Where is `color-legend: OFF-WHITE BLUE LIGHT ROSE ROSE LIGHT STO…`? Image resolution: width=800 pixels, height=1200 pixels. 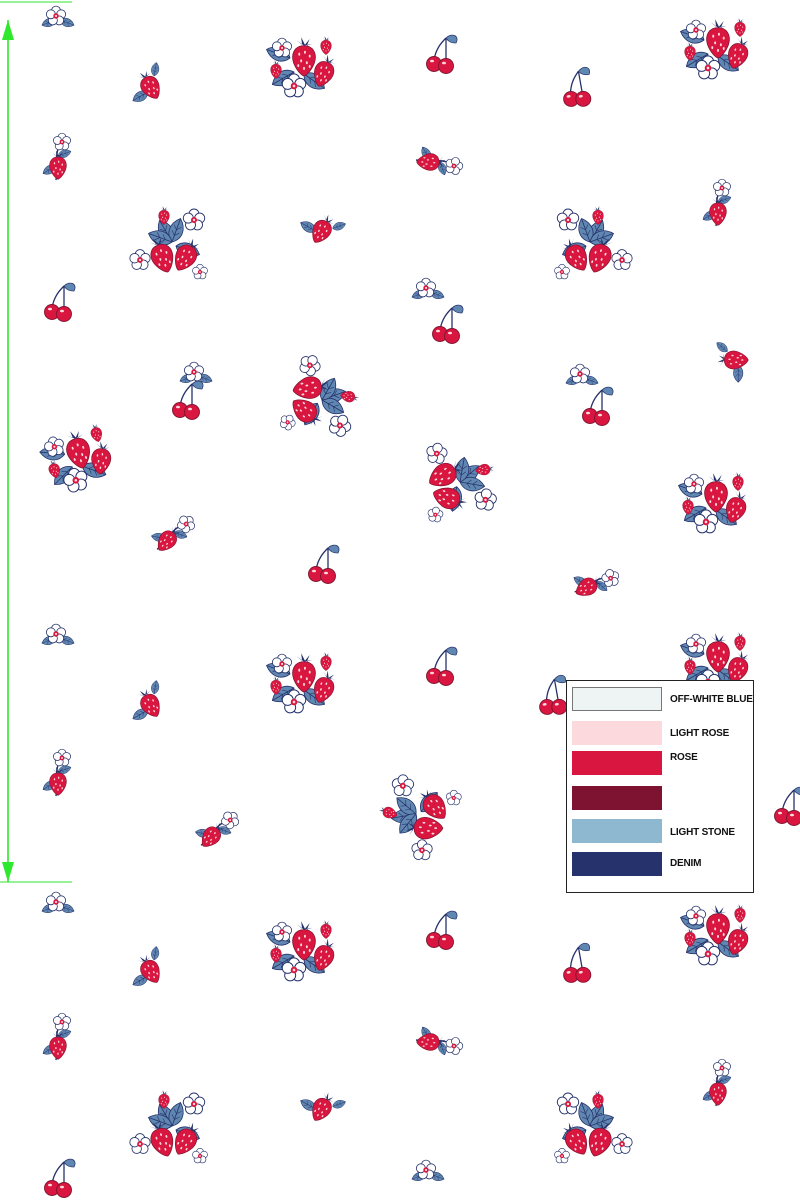 color-legend: OFF-WHITE BLUE LIGHT ROSE ROSE LIGHT STO… is located at coordinates (660, 786).